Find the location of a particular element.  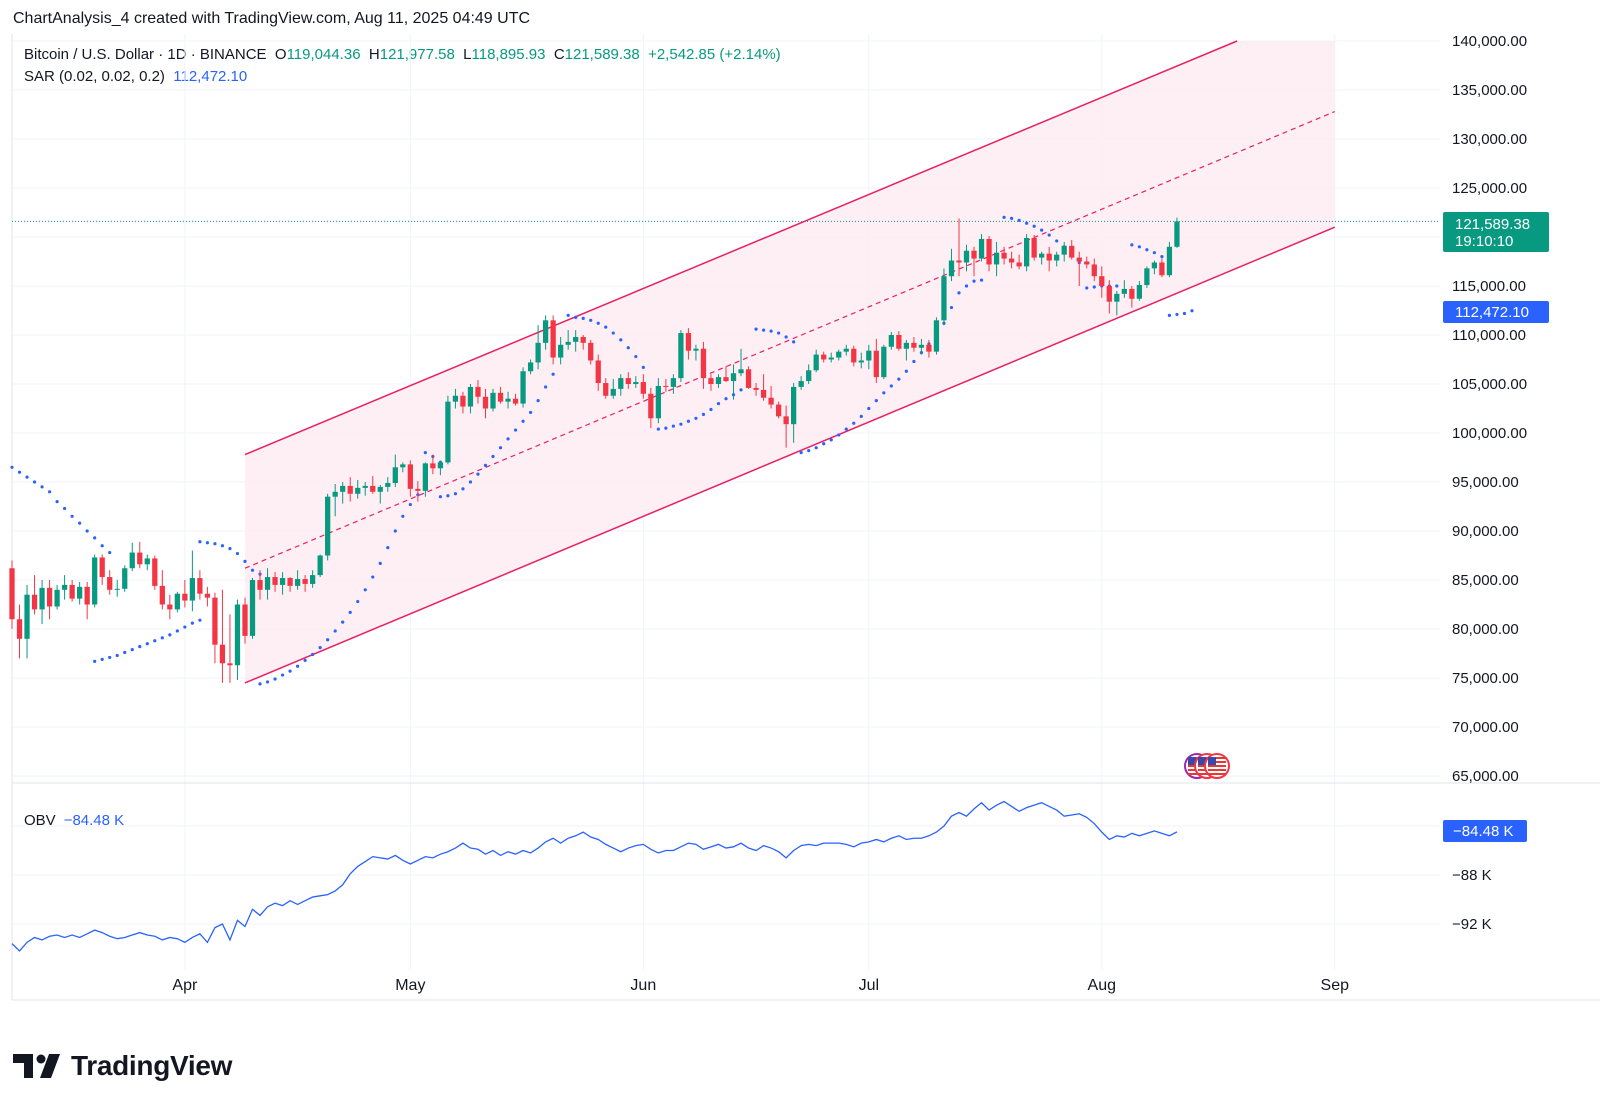

countdown-text: 19:10:10 is located at coordinates (1484, 241).